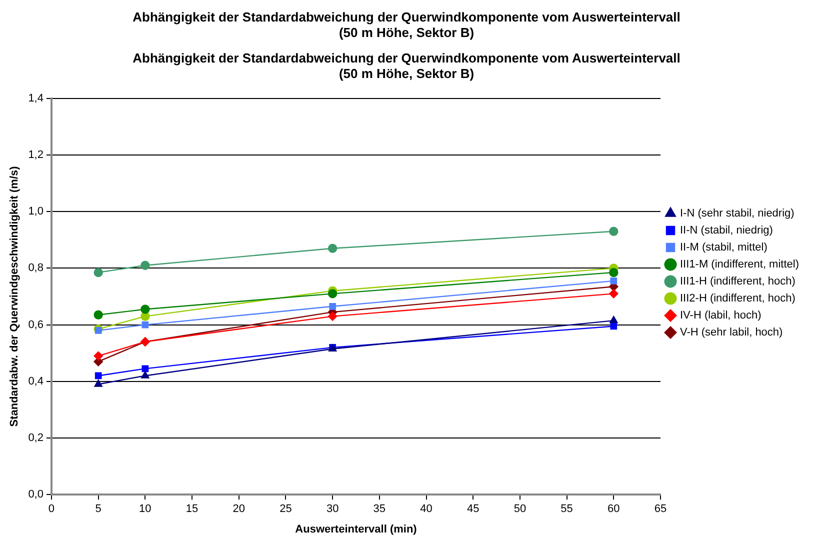 The width and height of the screenshot is (815, 544). I want to click on y-tick-label: 0,2, so click(36, 438).